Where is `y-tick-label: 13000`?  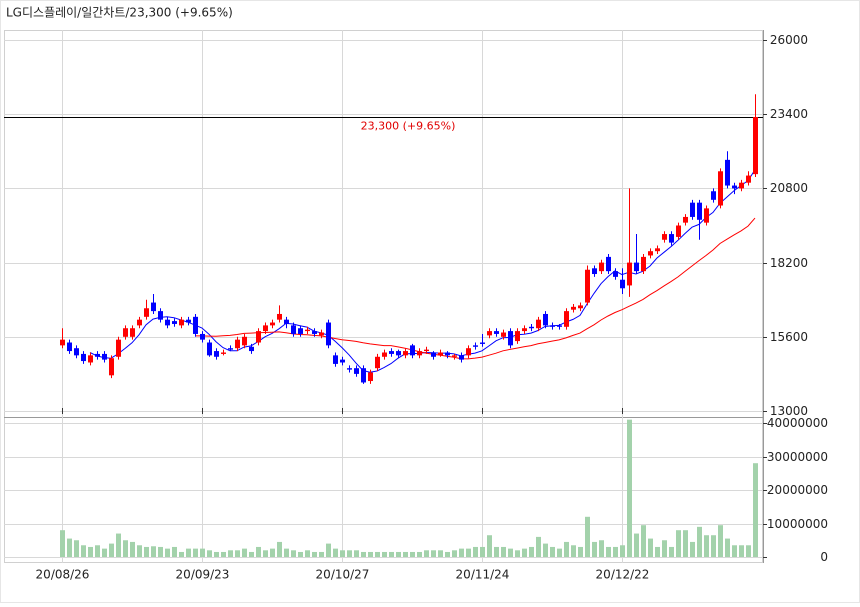
y-tick-label: 13000 is located at coordinates (789, 411).